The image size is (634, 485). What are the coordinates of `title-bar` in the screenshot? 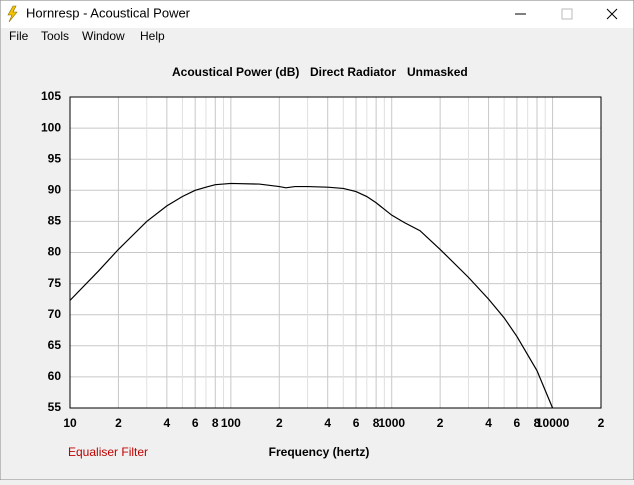 It's located at (317, 14).